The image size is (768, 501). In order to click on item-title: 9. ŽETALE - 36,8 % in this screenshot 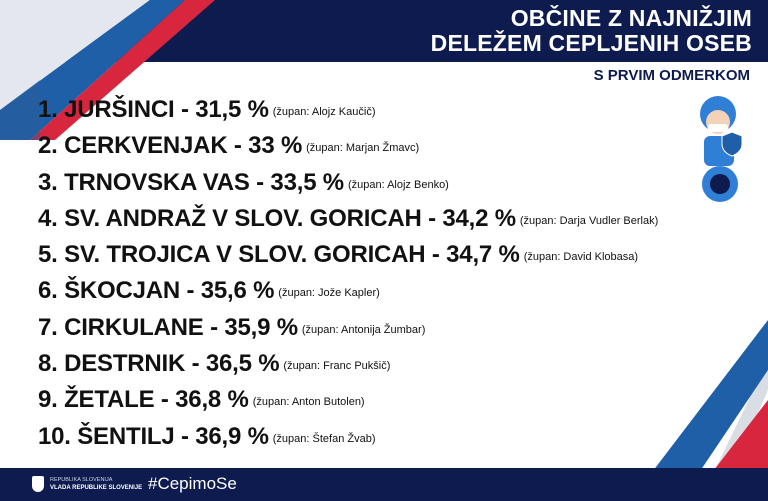, I will do `click(143, 400)`.